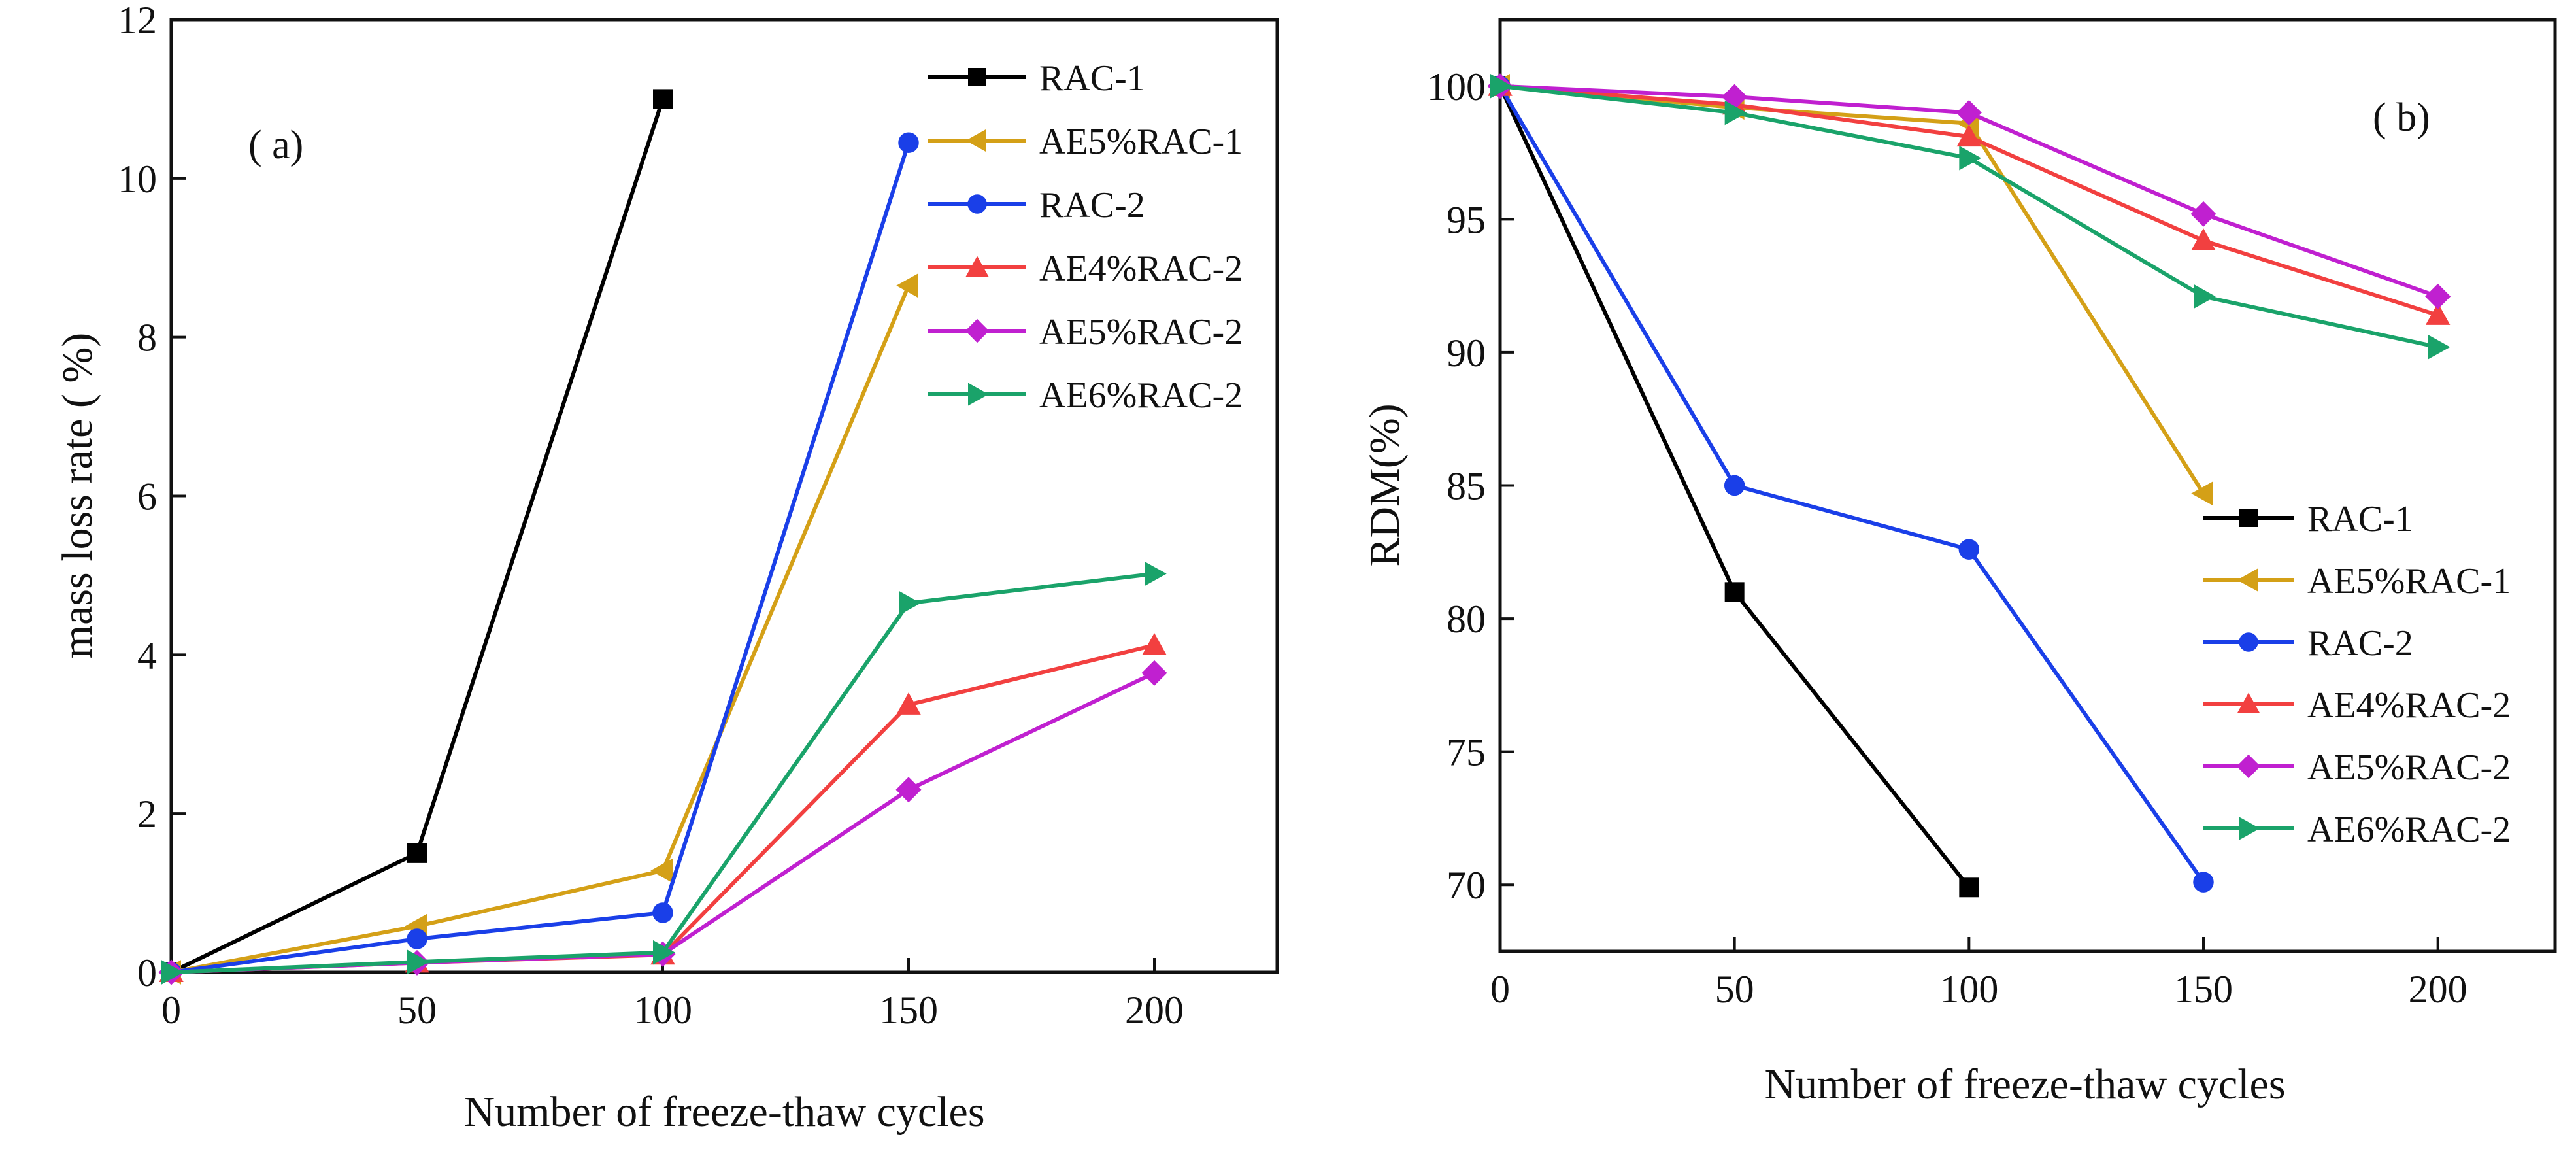  I want to click on y-tick-label: 12, so click(137, 21).